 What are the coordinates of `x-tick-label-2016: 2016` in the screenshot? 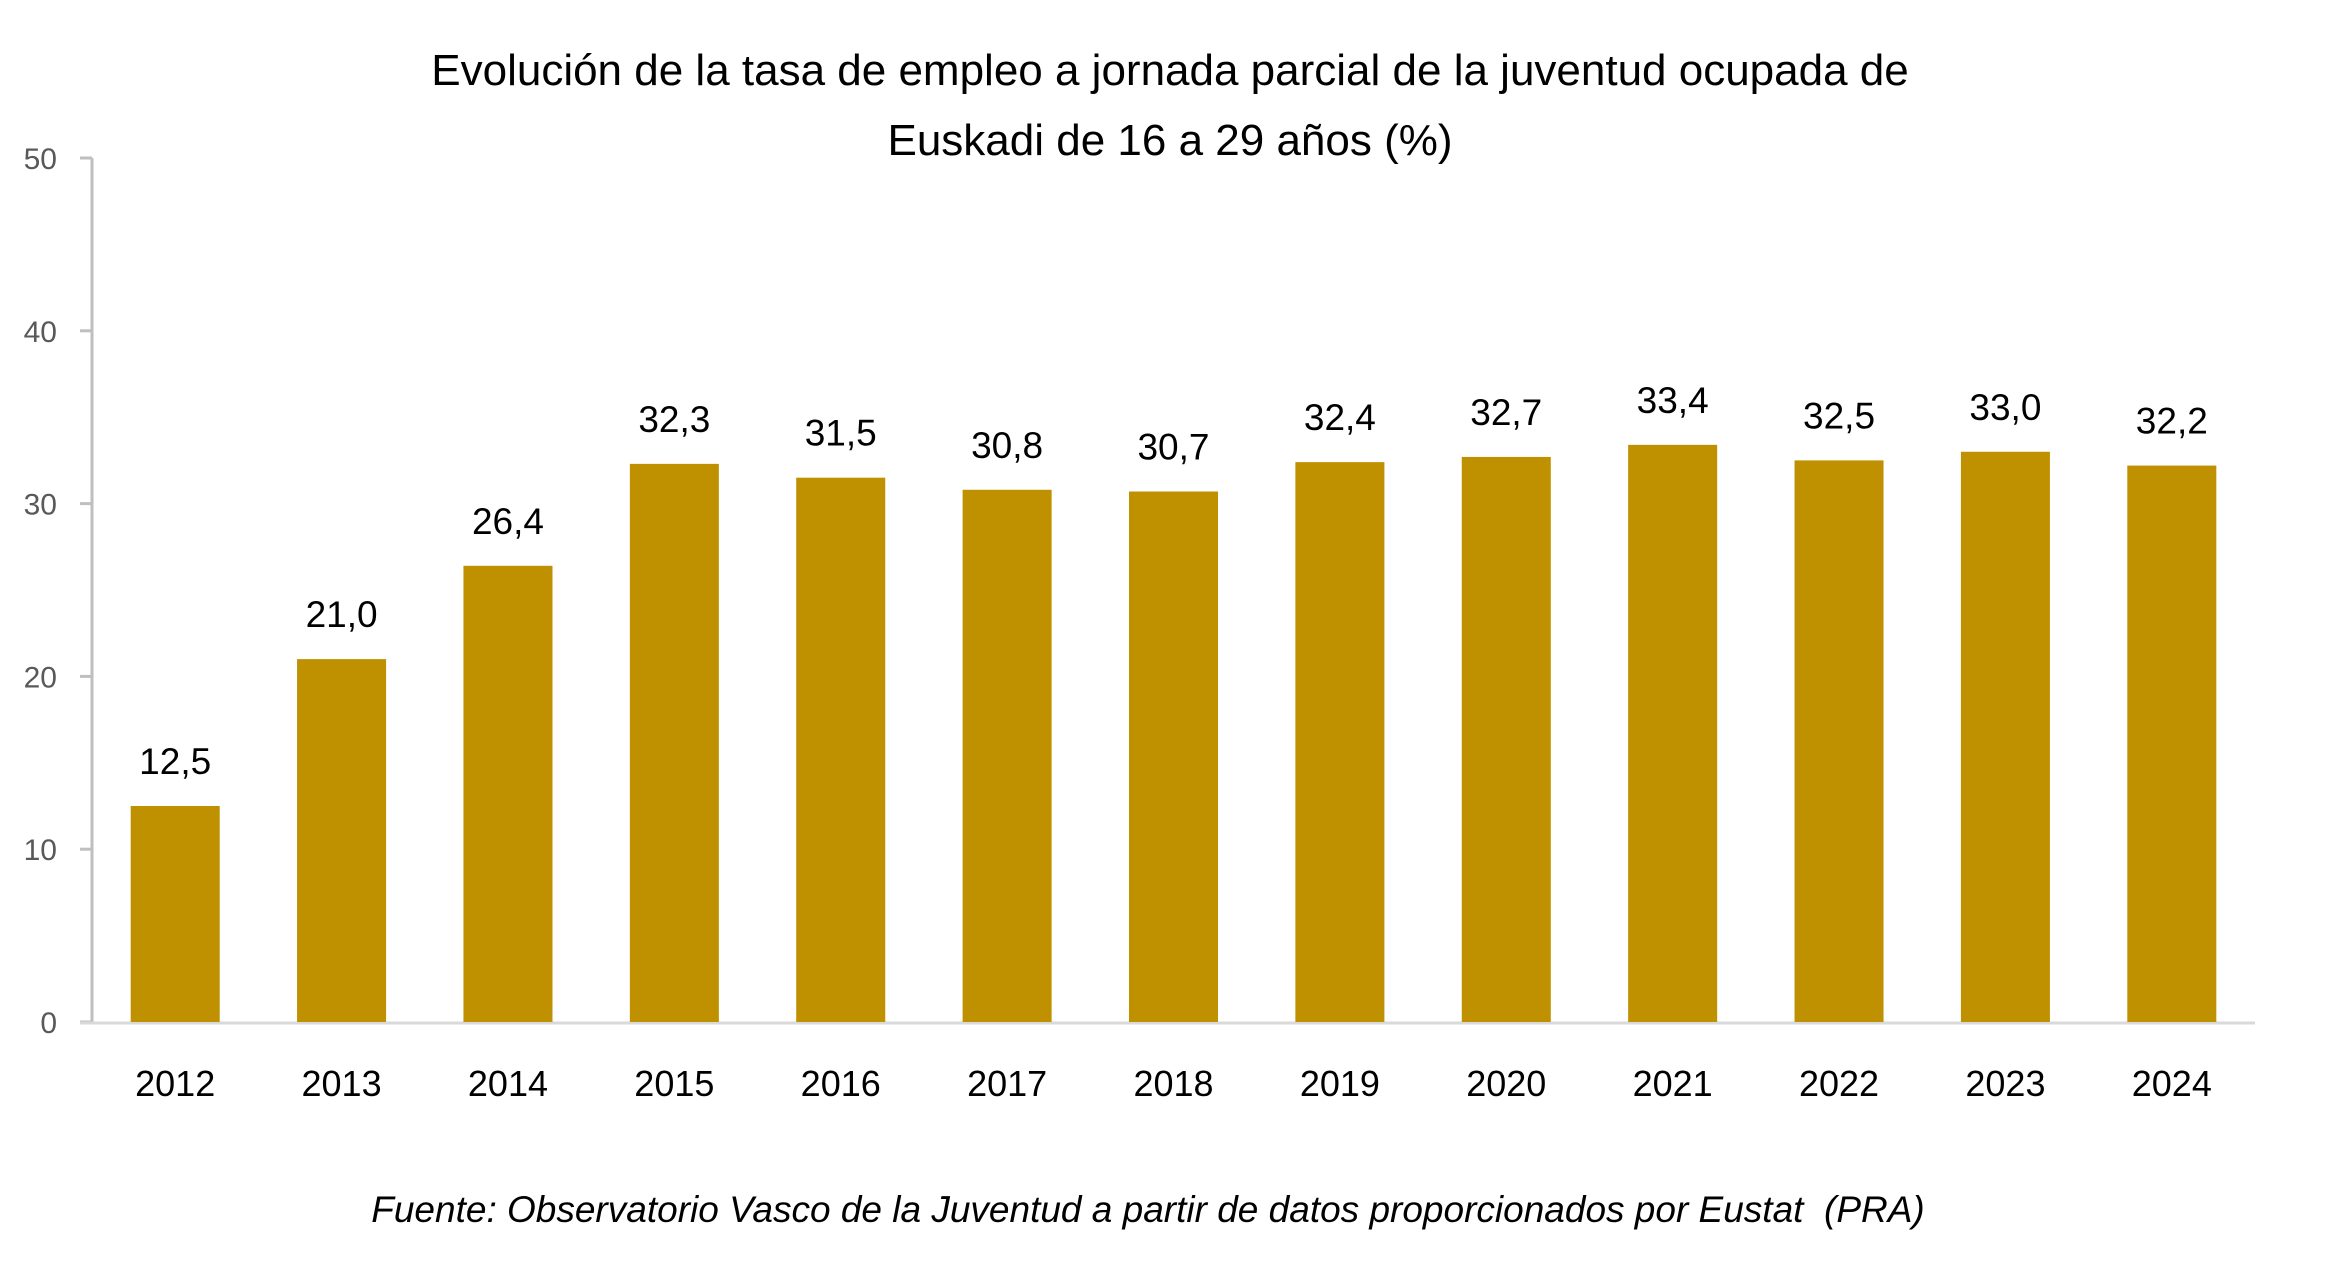 It's located at (841, 1083).